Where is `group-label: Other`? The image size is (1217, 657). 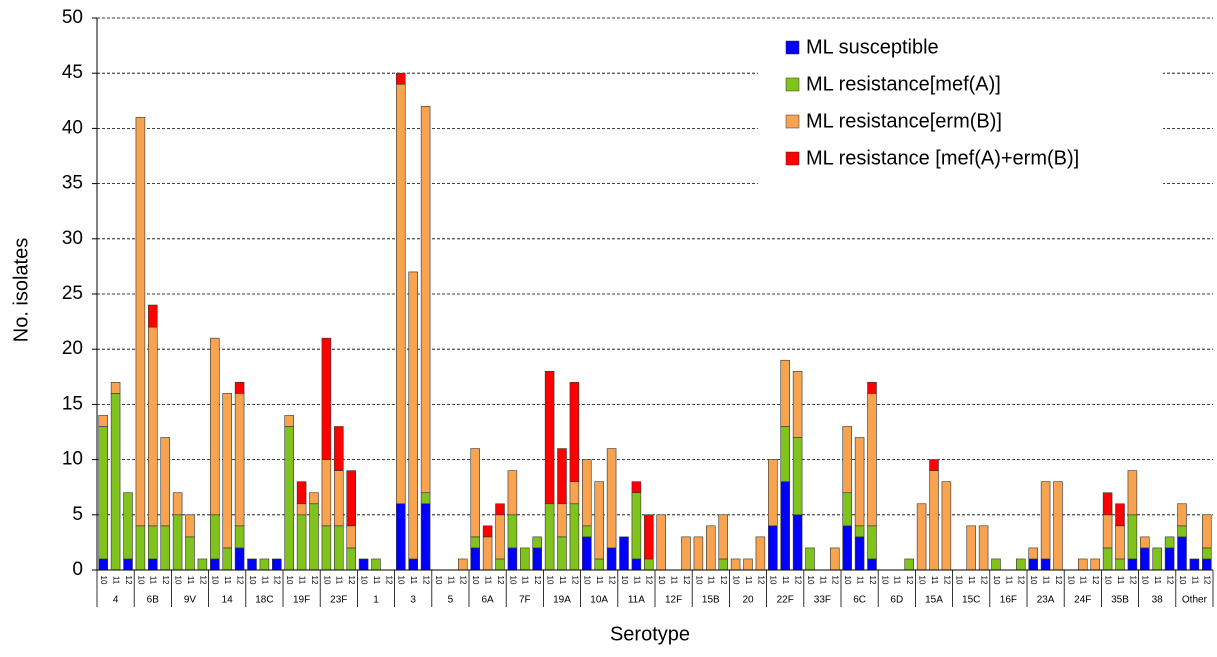
group-label: Other is located at coordinates (1195, 600).